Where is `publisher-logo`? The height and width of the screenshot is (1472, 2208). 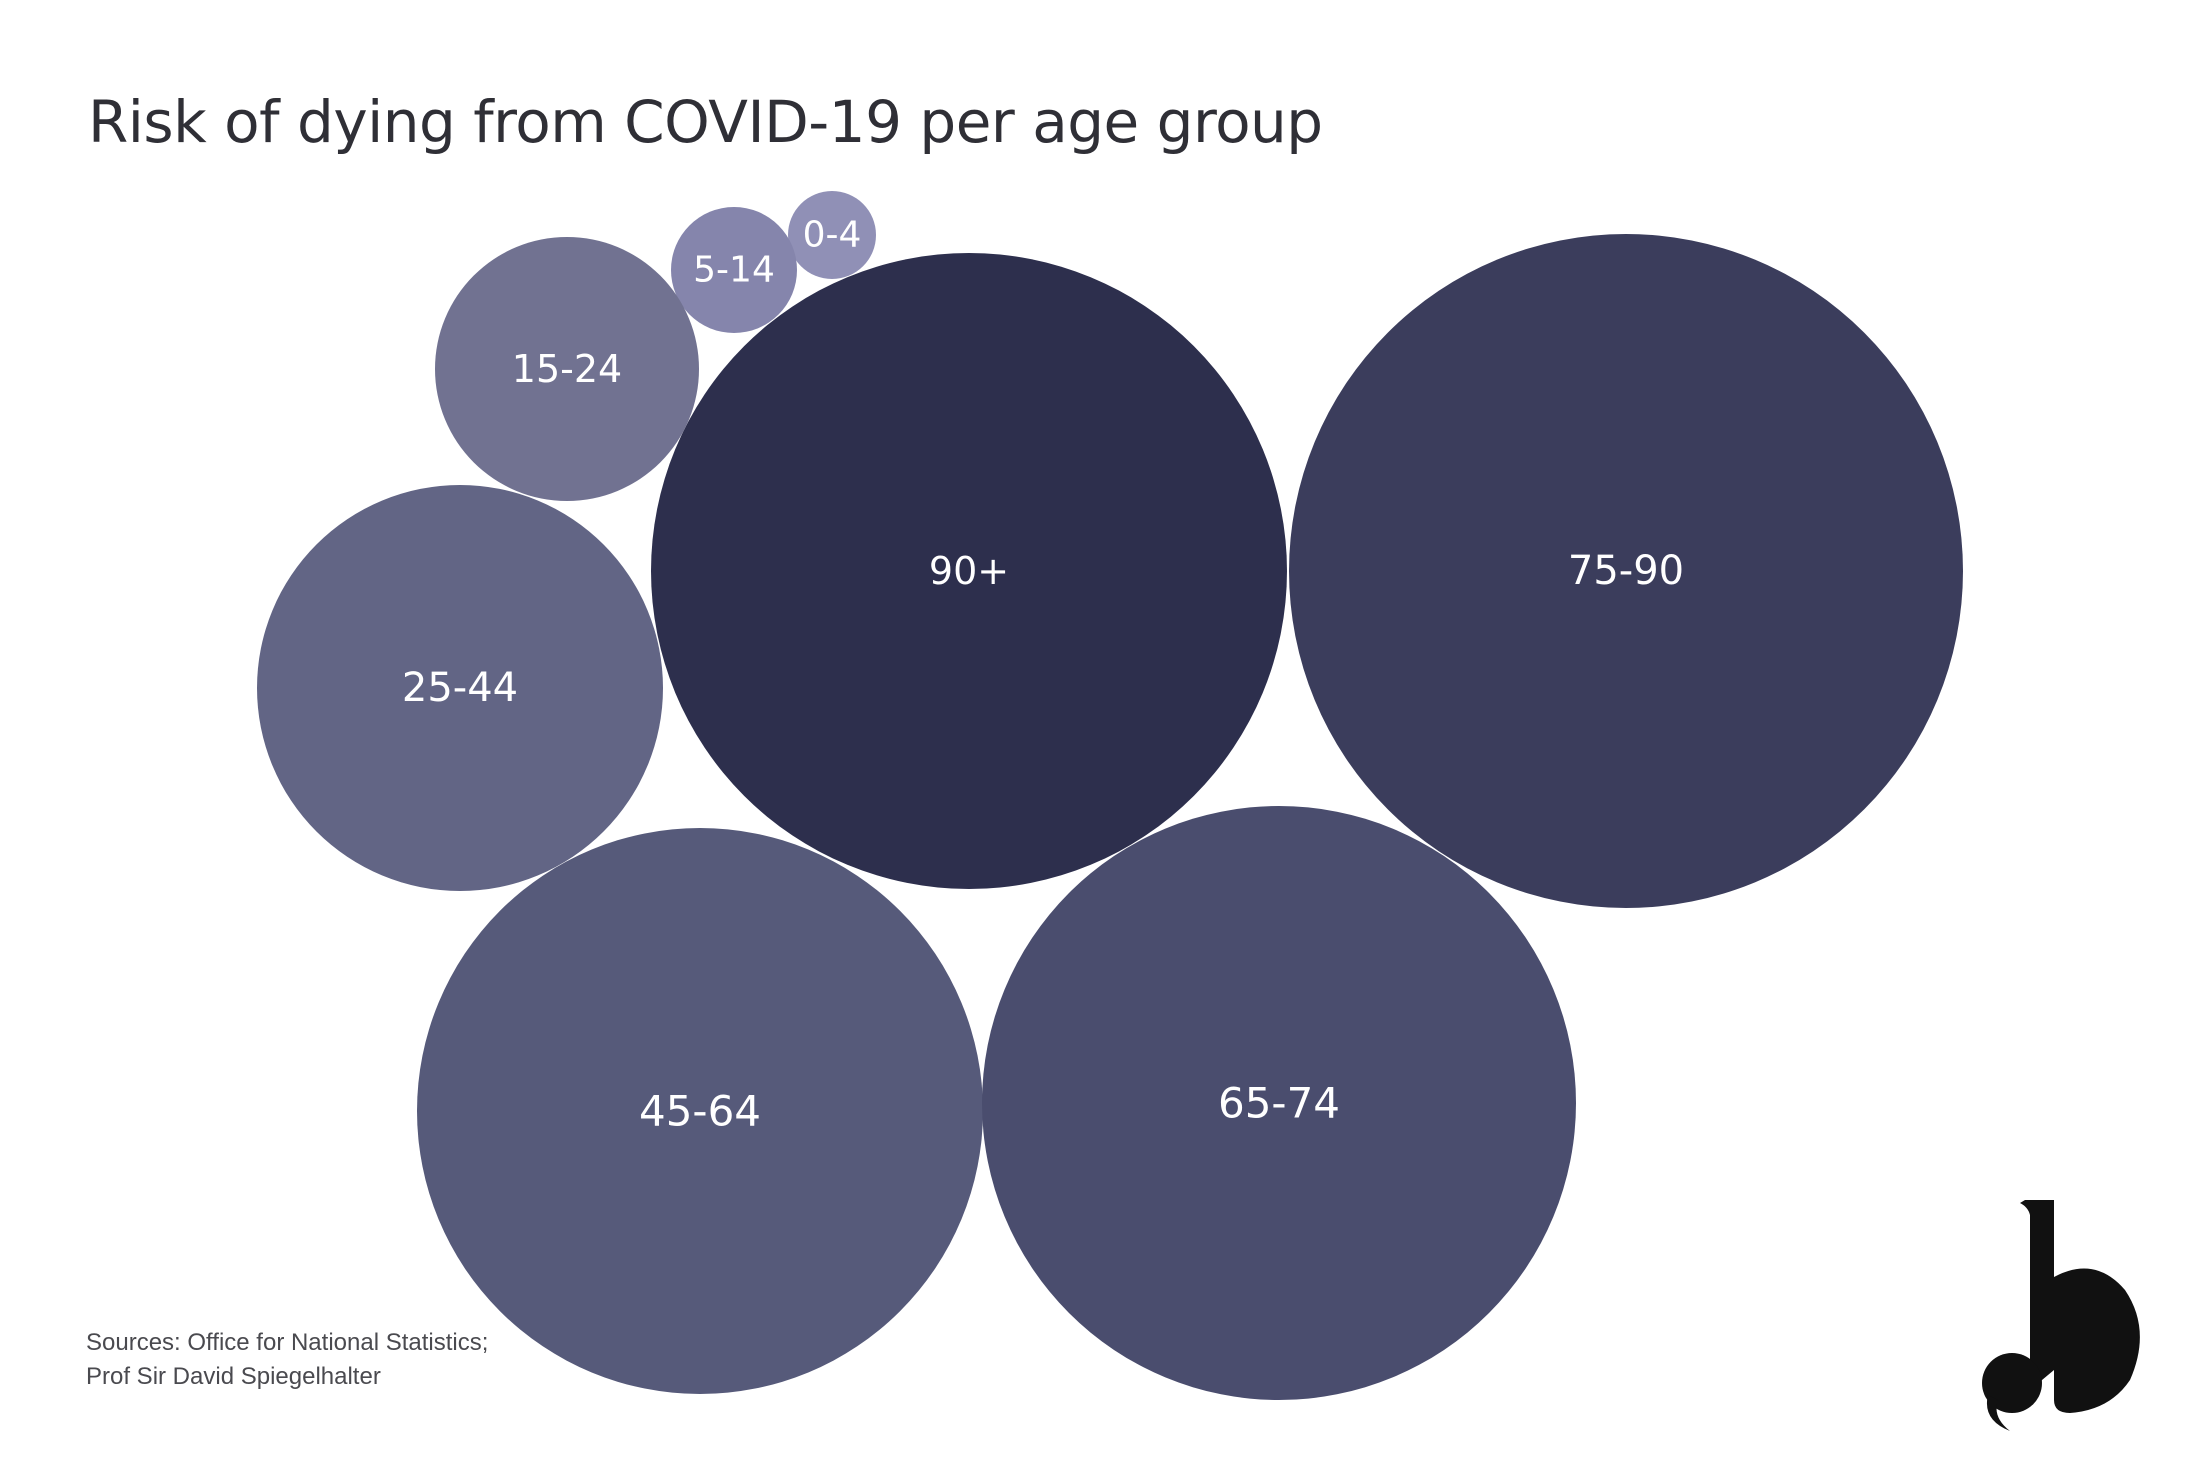 publisher-logo is located at coordinates (2061, 1315).